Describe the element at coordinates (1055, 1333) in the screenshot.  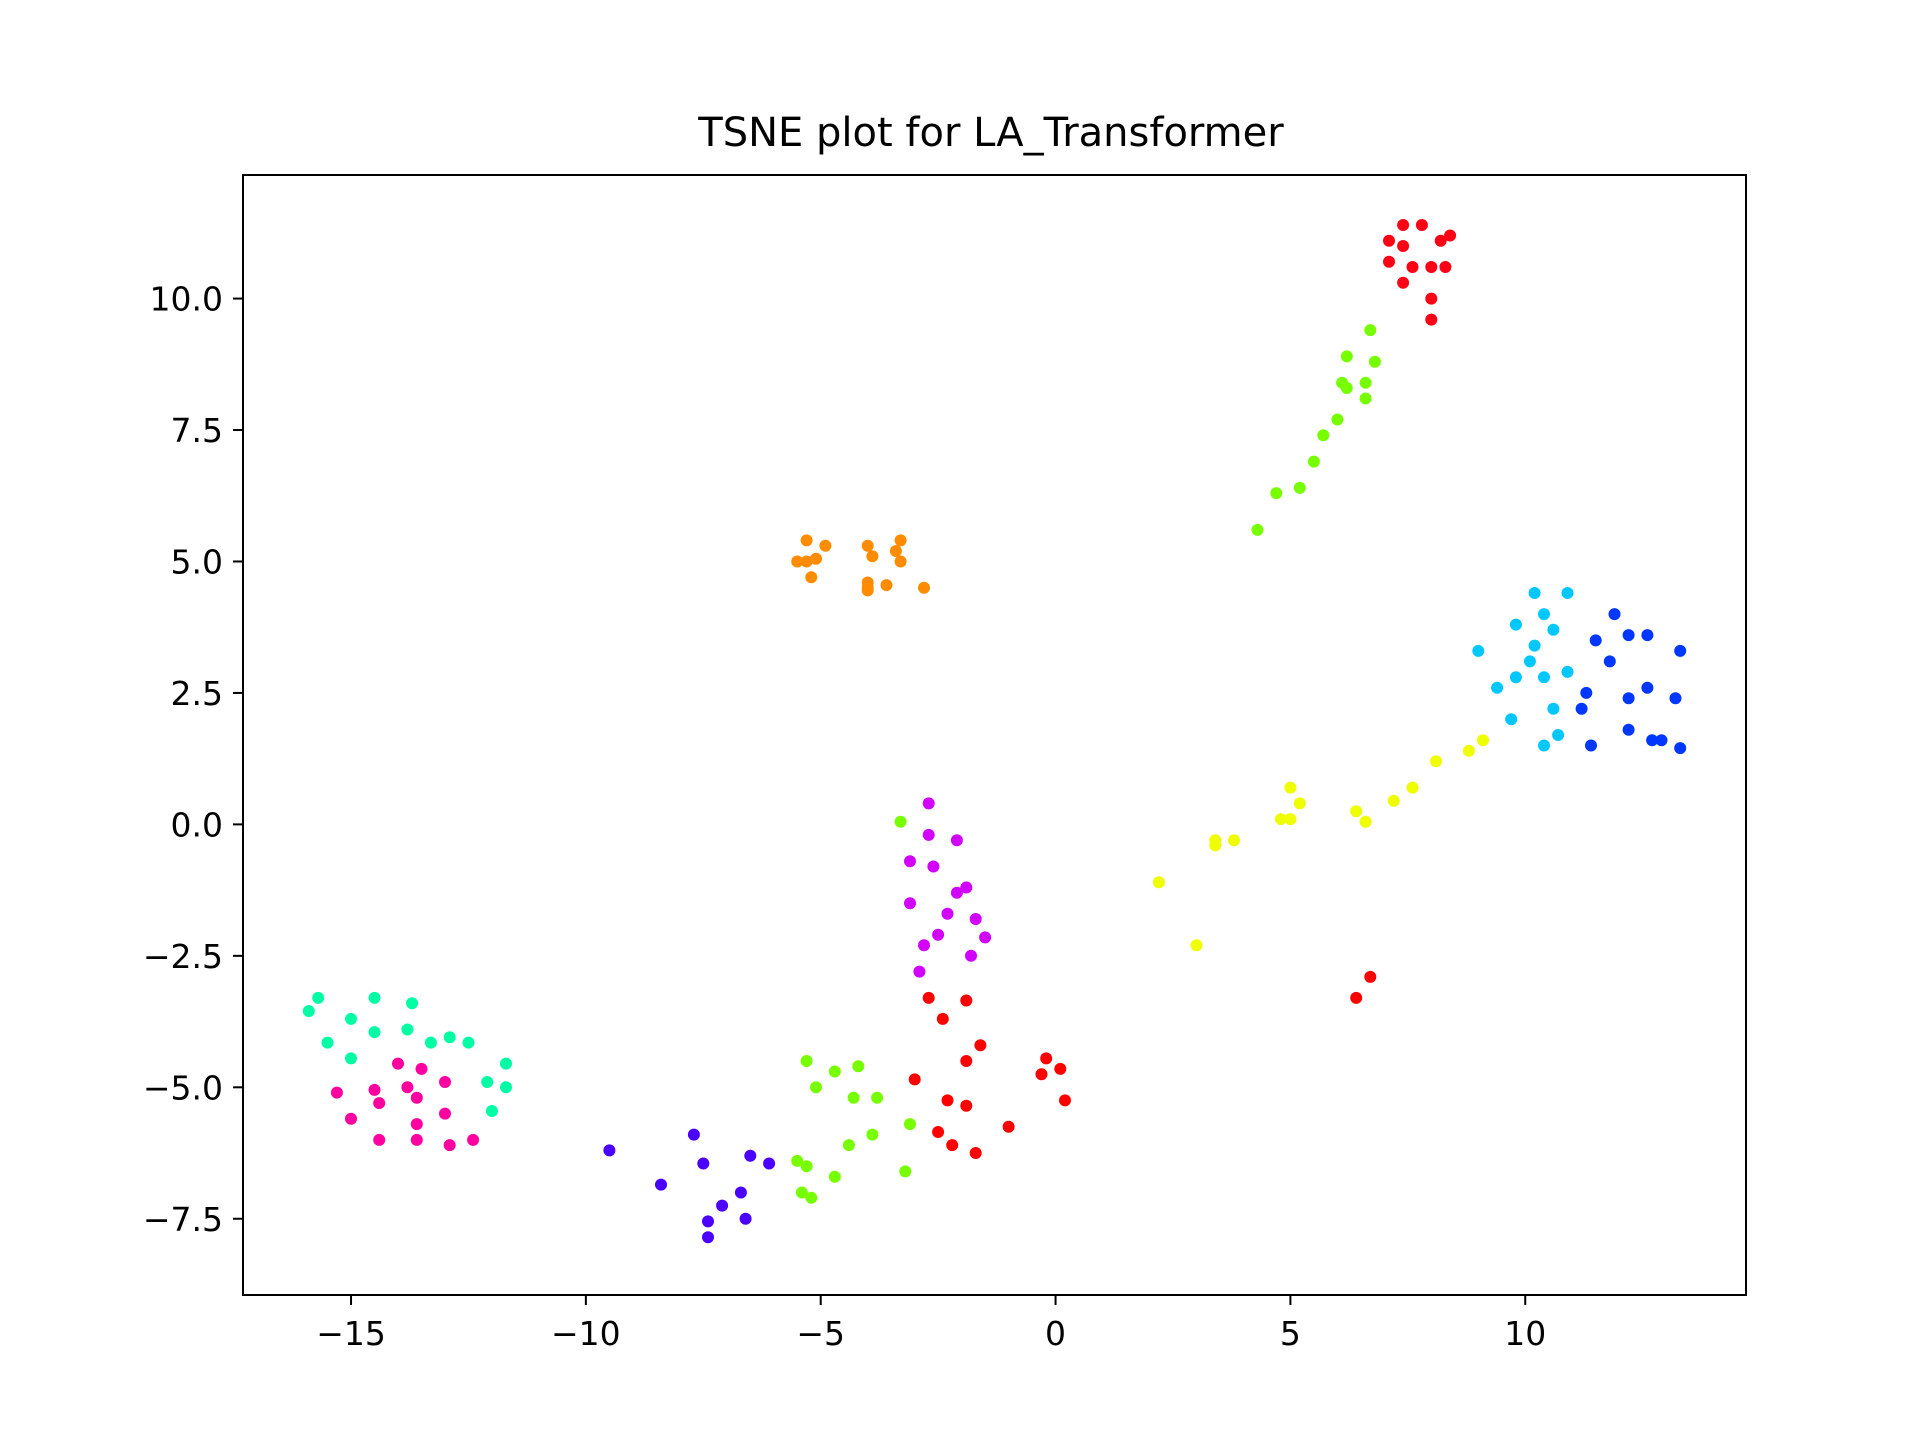
I see `x-tick-label: 0` at that location.